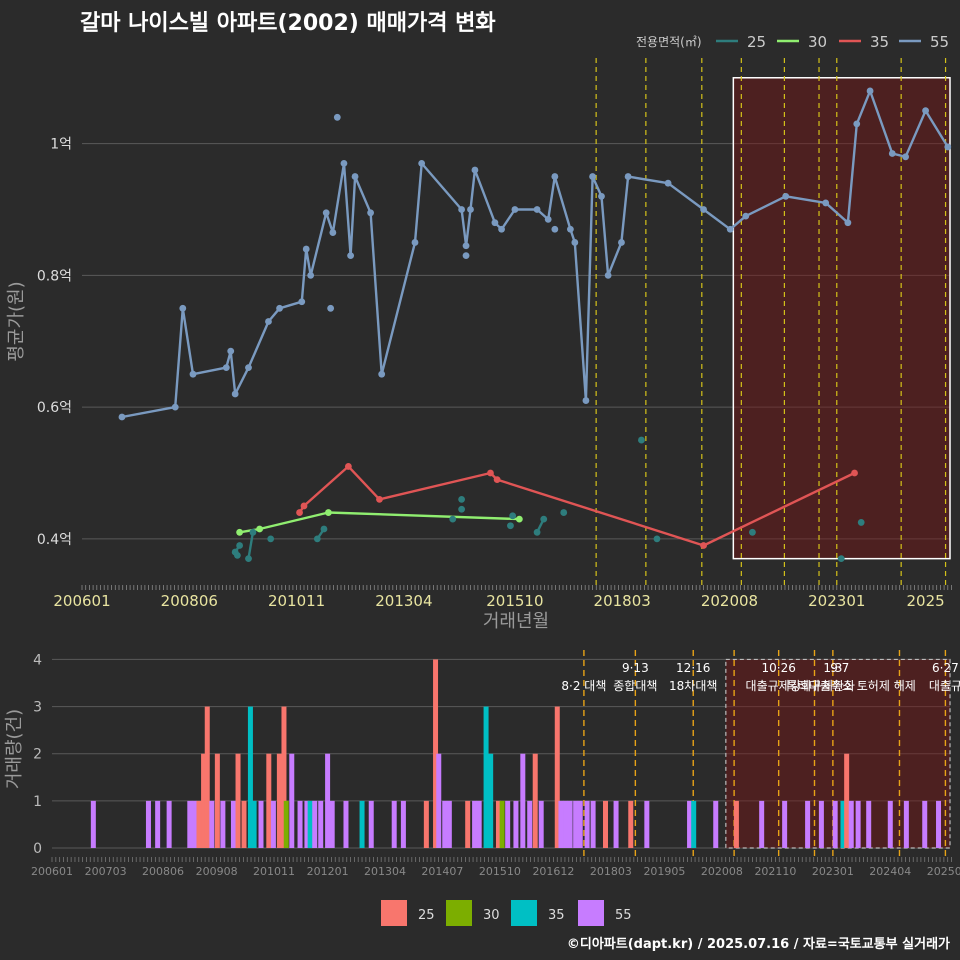 This screenshot has height=960, width=960. What do you see at coordinates (37, 660) in the screenshot?
I see `y-tick-label: 4` at bounding box center [37, 660].